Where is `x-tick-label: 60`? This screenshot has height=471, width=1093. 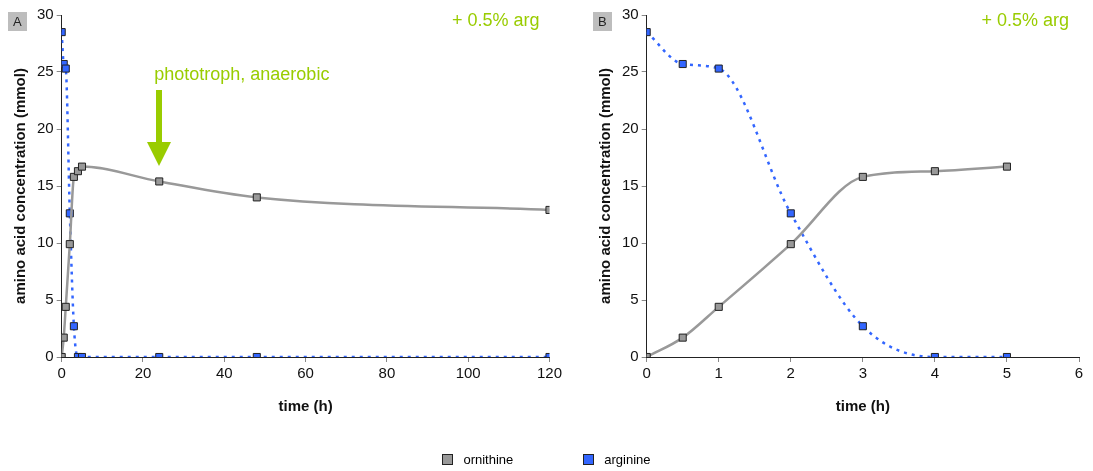 x-tick-label: 60 is located at coordinates (305, 373).